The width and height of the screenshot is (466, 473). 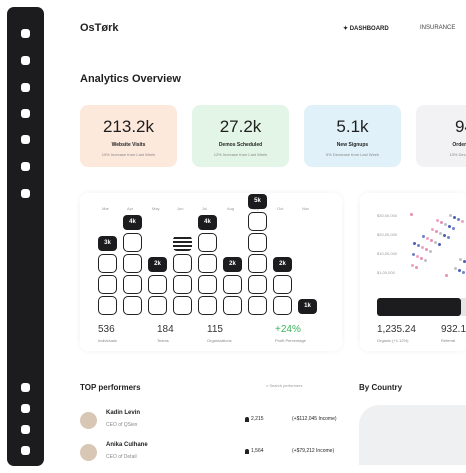 I want to click on stat-label: Teams, so click(x=163, y=340).